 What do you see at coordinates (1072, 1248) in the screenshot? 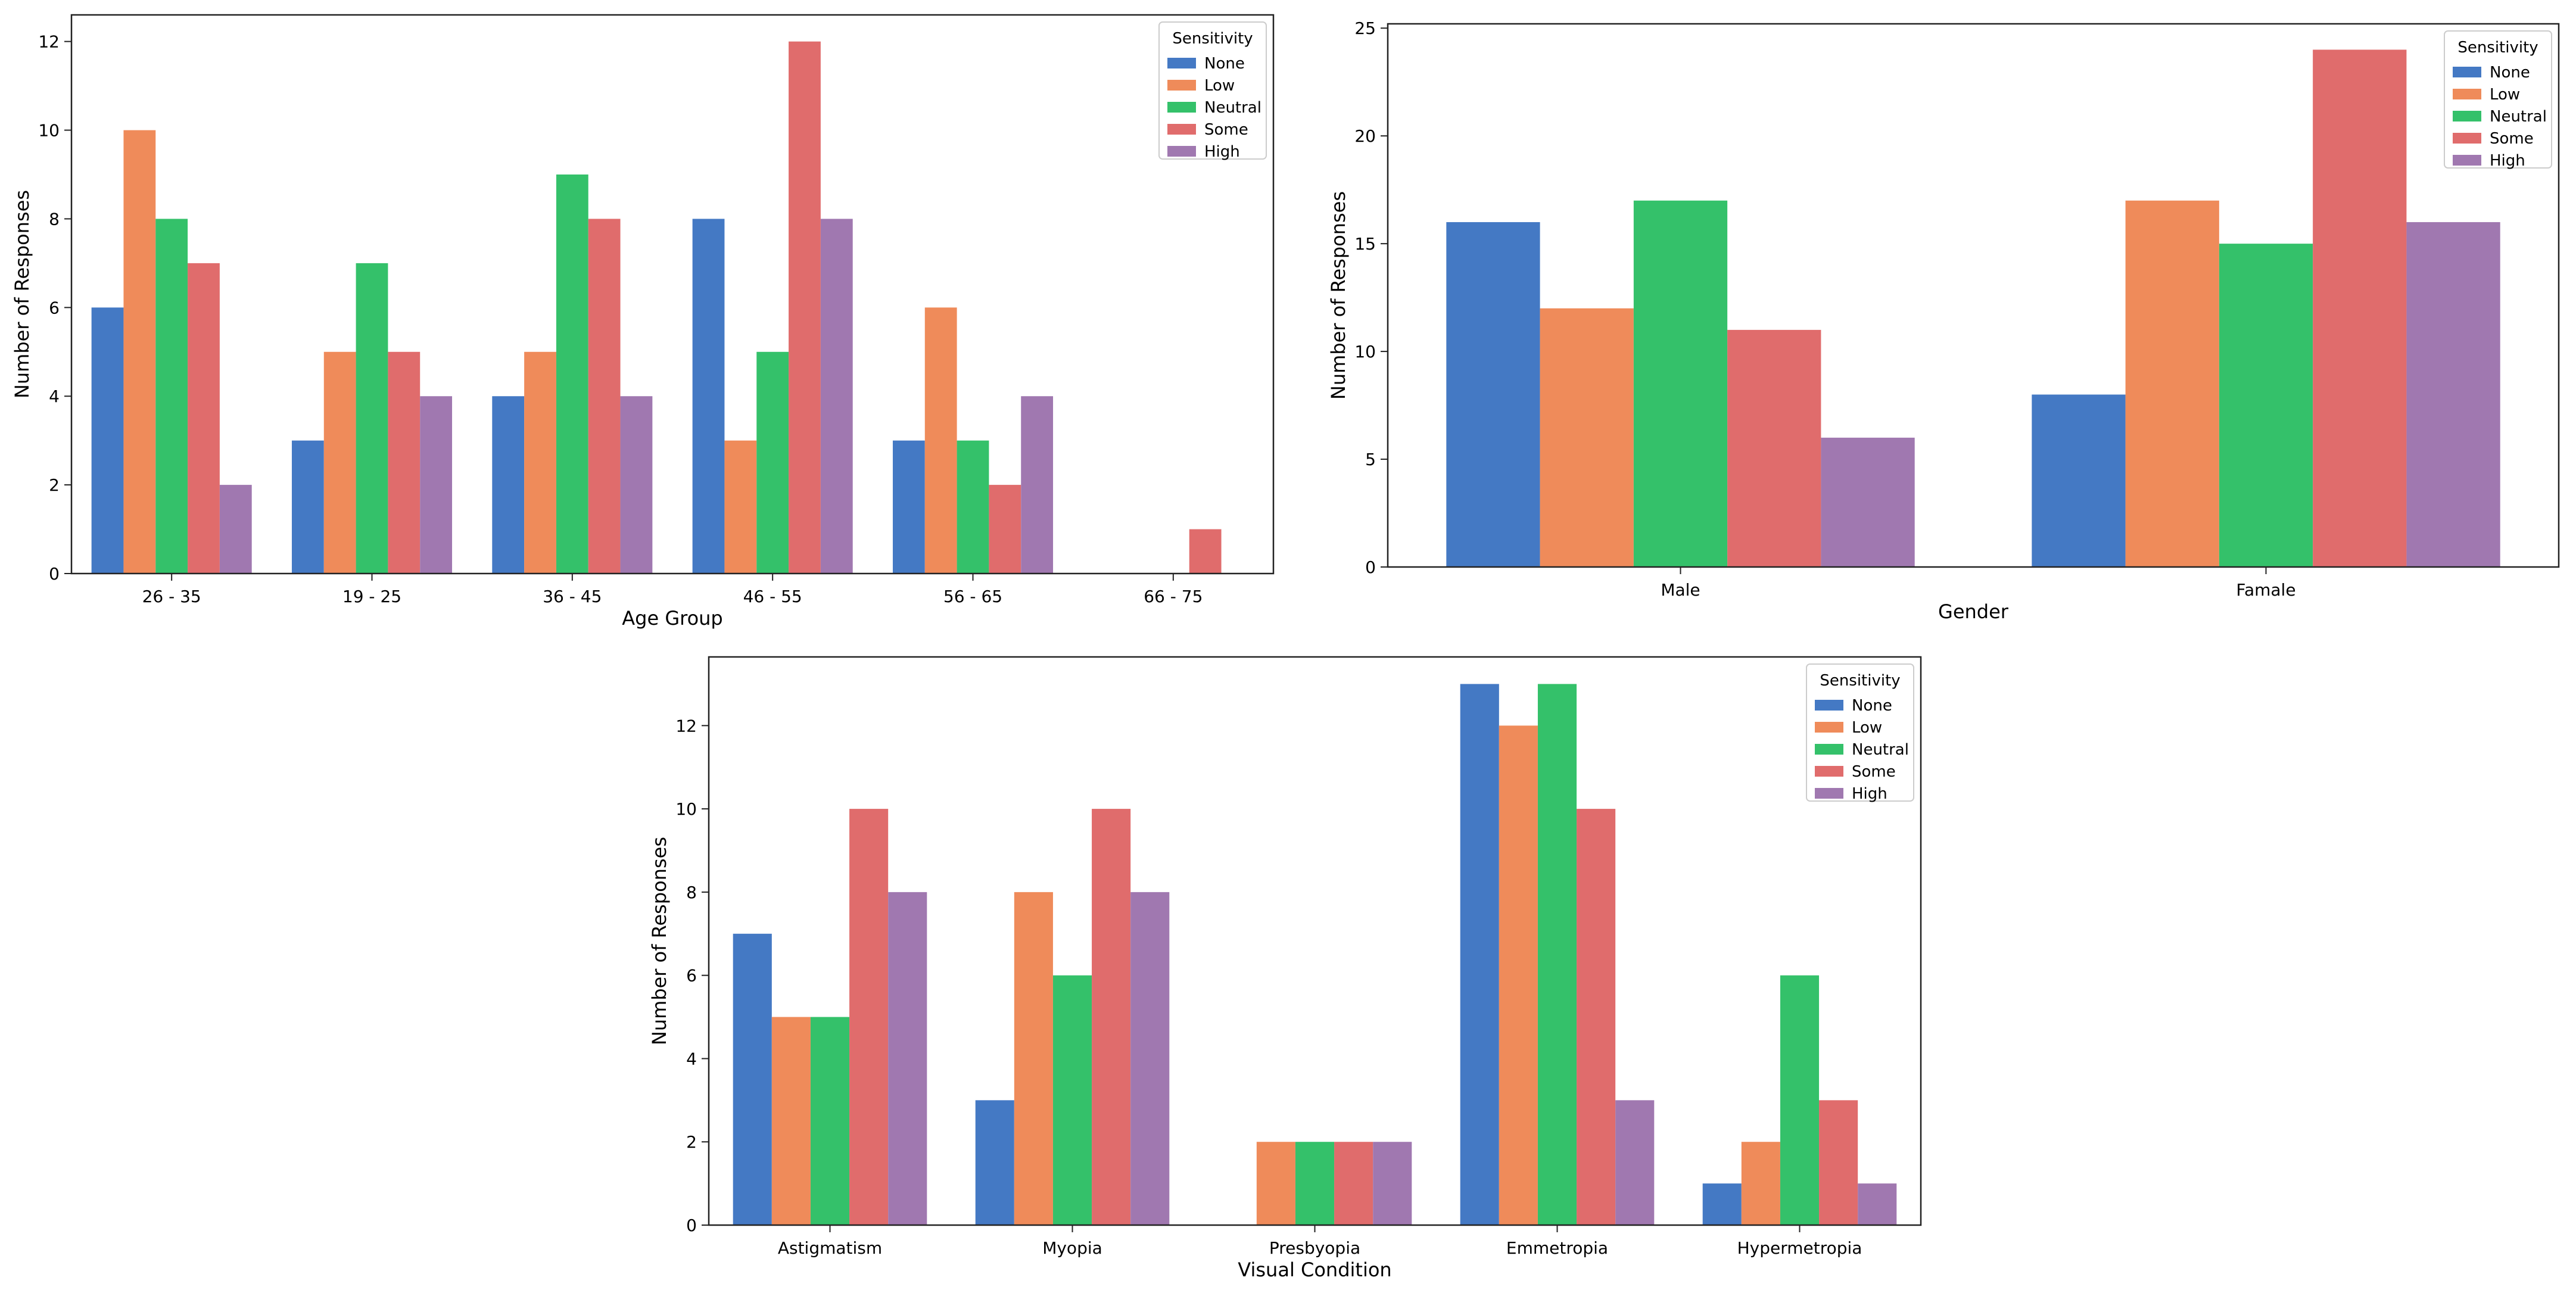
I see `x-tick-label: Myopia` at bounding box center [1072, 1248].